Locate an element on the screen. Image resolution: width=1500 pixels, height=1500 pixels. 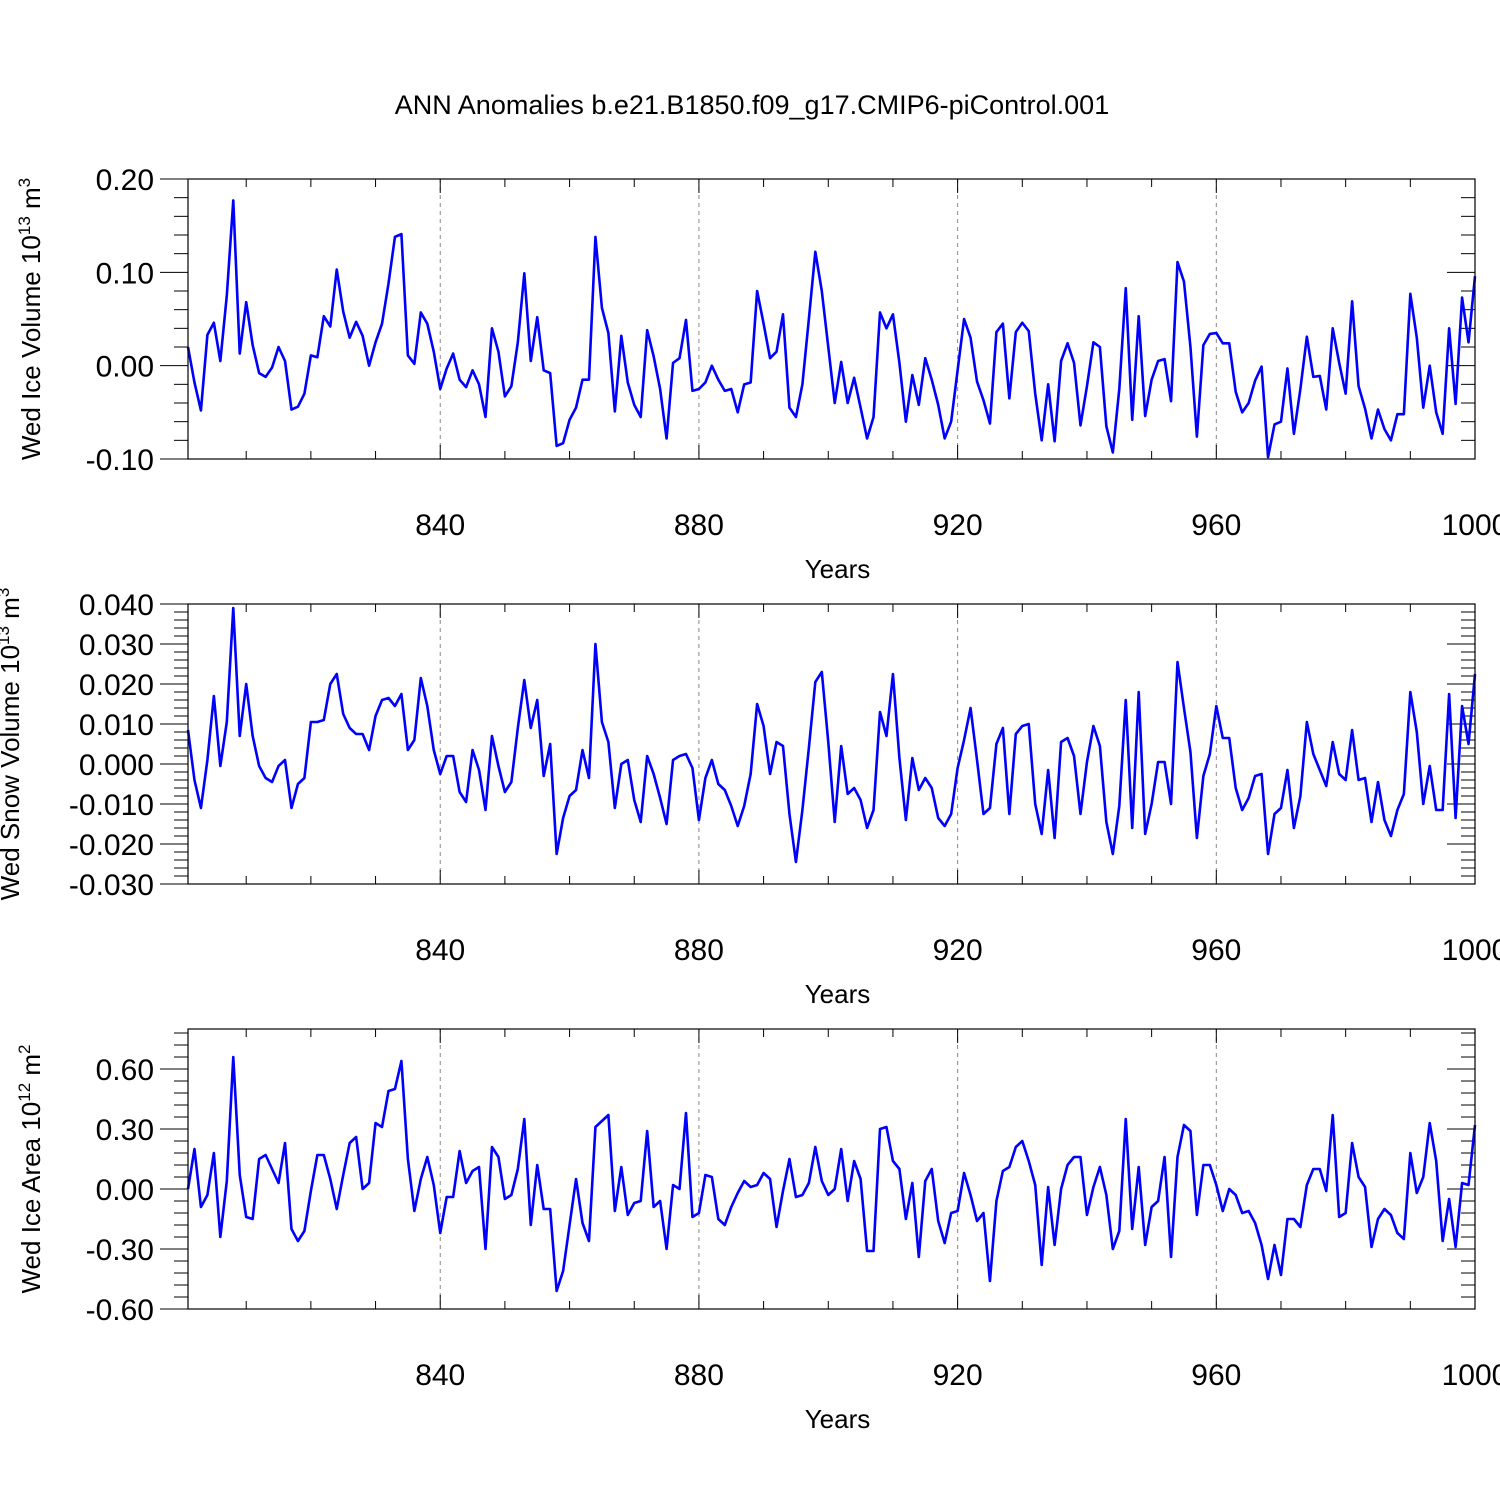
y-tick-label: 0.20 is located at coordinates (125, 180).